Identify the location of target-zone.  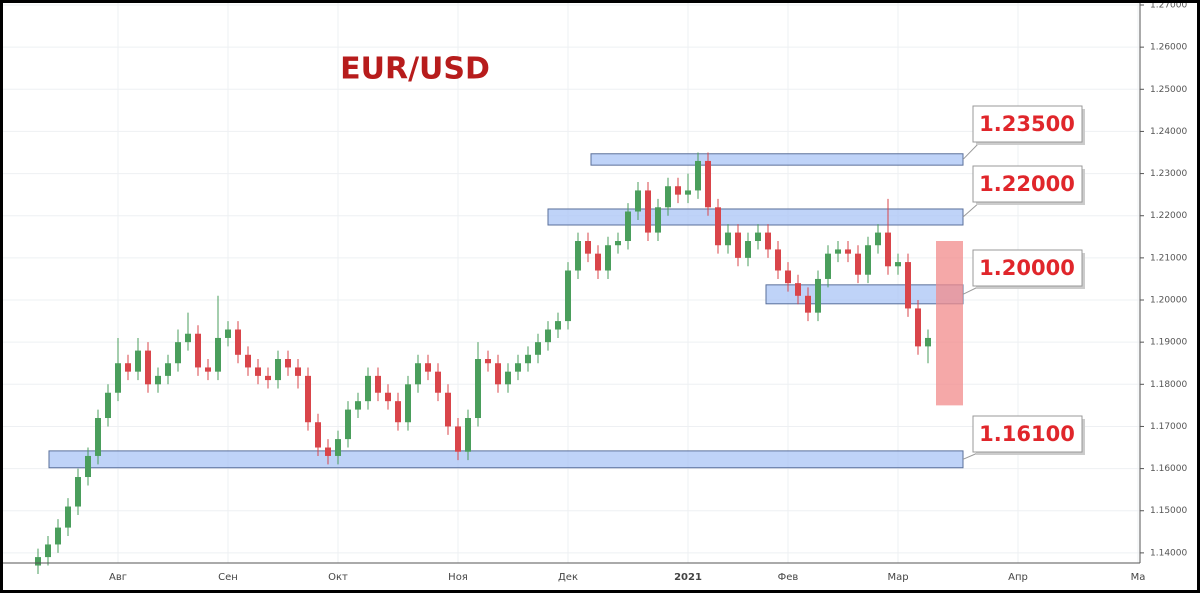
(949, 323).